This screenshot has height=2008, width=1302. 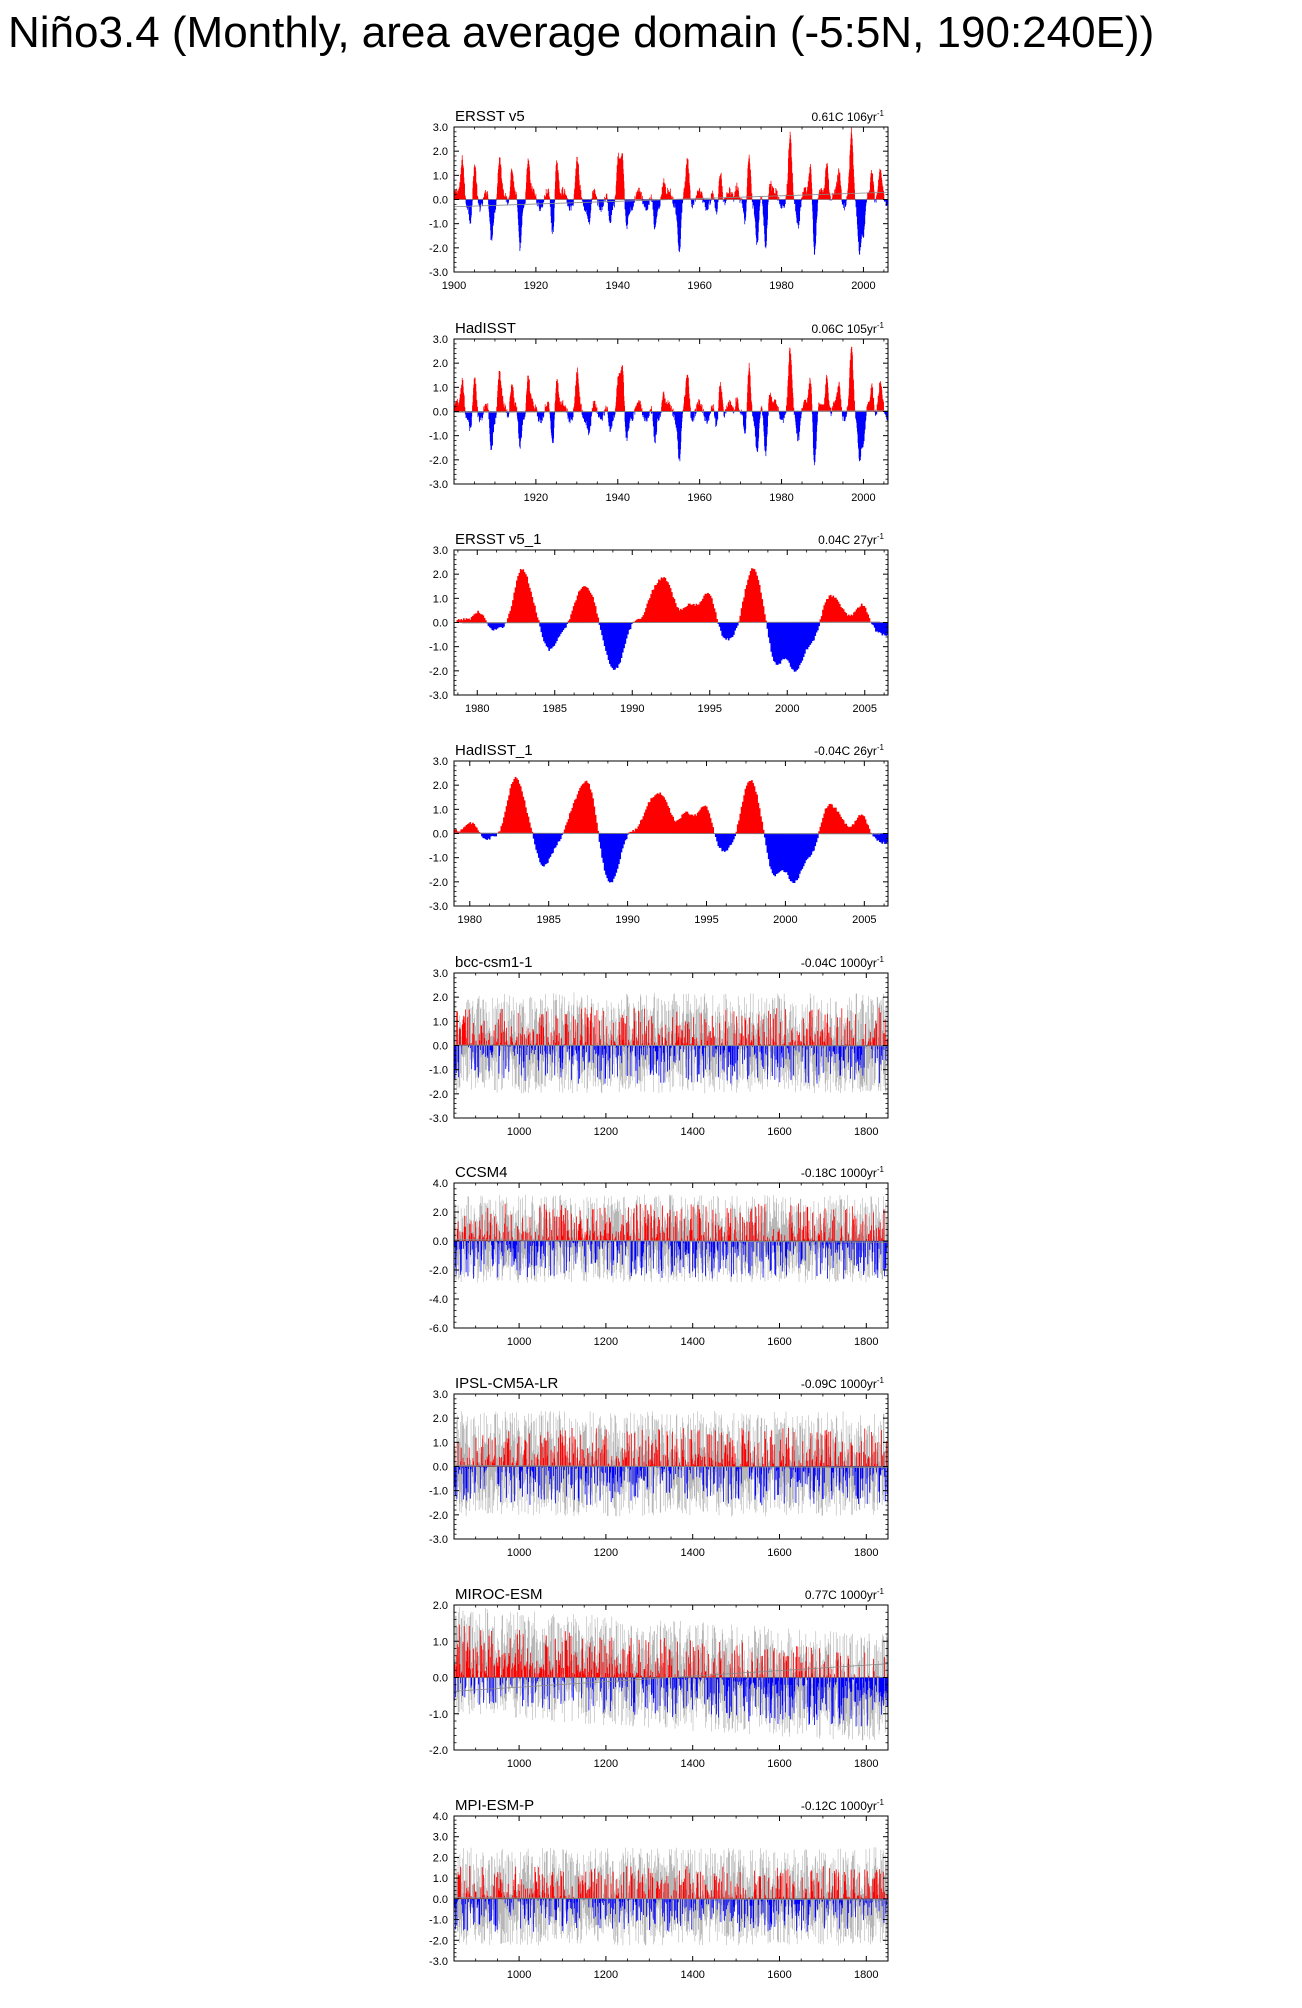 I want to click on trend-value: -0.09C 1000yr, so click(x=839, y=1384).